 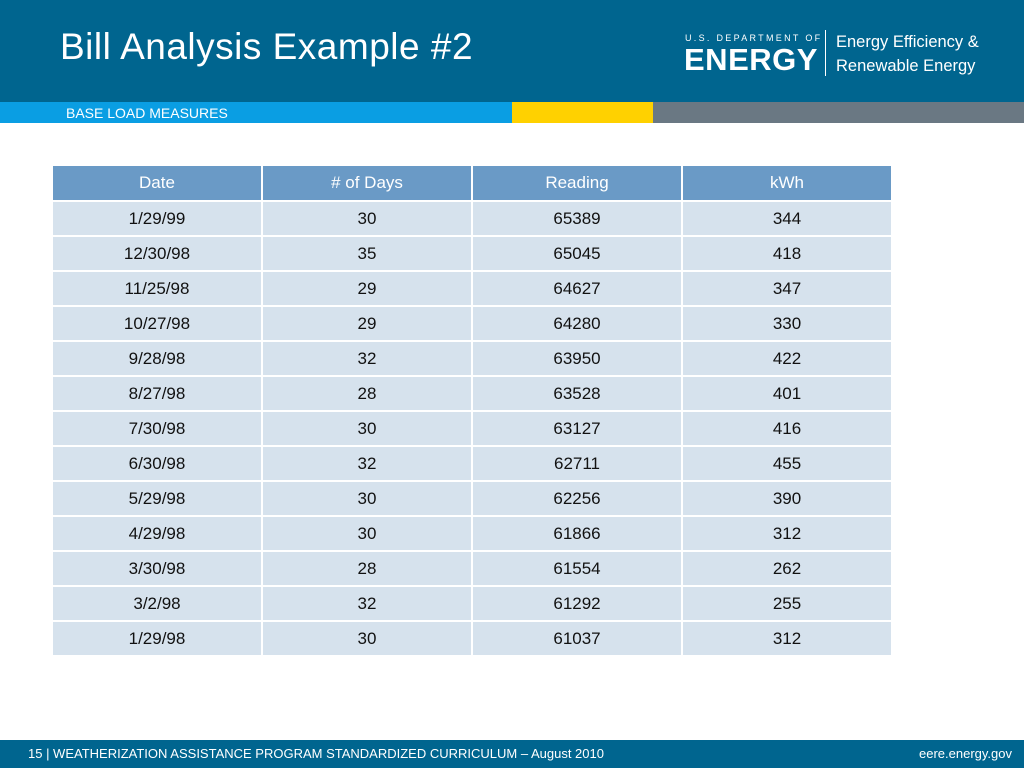 I want to click on table-row: 5/29/98 30 62256 390, so click(x=472, y=498).